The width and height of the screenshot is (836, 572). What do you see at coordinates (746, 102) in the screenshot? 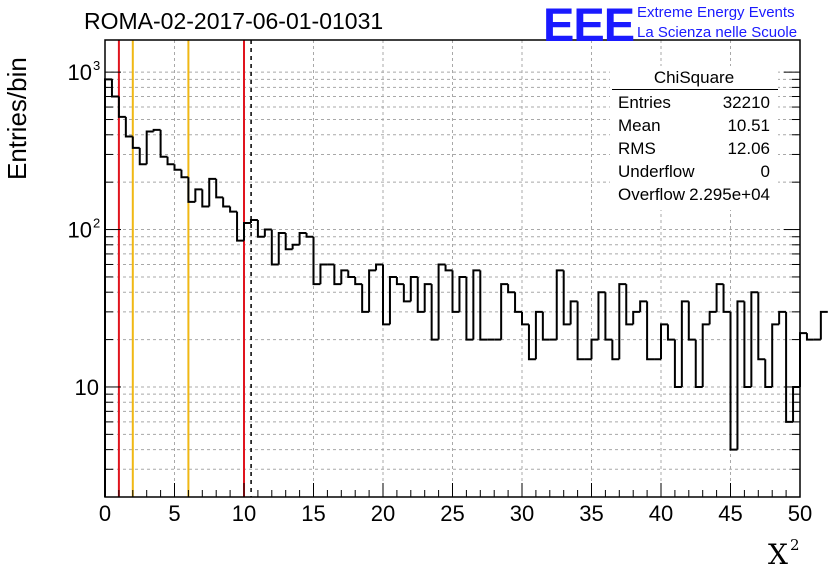
I see `stats-value: 32210` at bounding box center [746, 102].